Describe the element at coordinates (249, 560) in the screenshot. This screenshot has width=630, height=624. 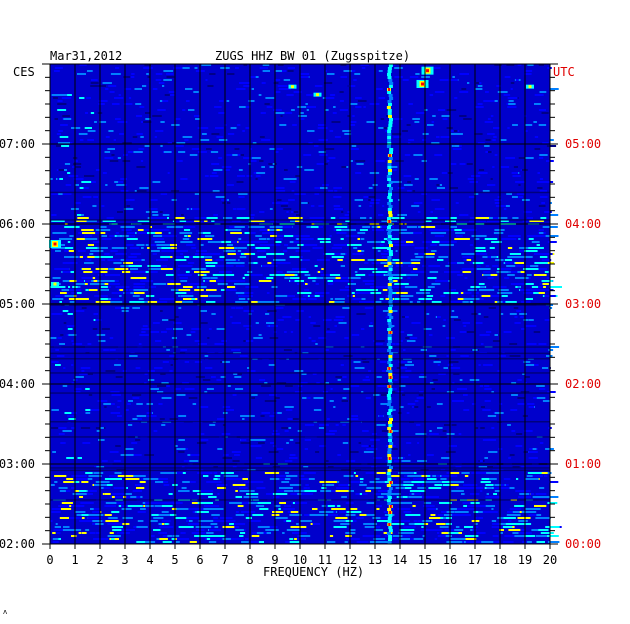
I see `x-tick-label: 8` at that location.